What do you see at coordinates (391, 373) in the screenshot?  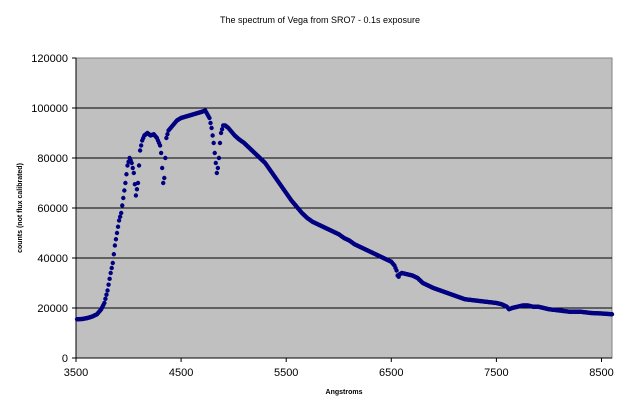 I see `x-tick-label: 6500` at bounding box center [391, 373].